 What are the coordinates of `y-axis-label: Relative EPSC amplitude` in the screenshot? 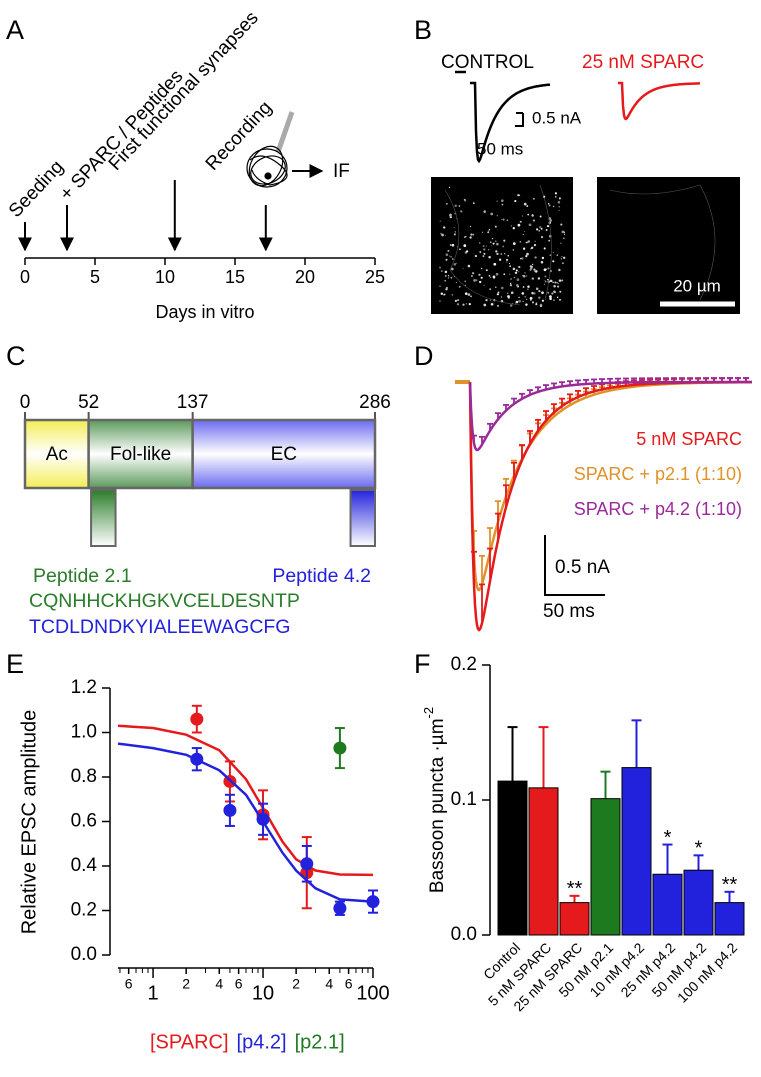 It's located at (29, 822).